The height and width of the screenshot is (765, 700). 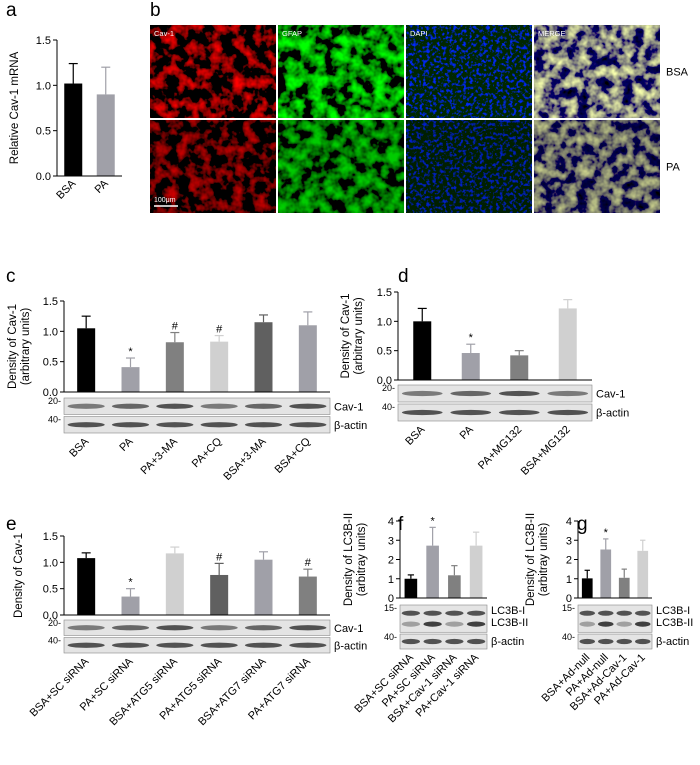 What do you see at coordinates (11, 276) in the screenshot?
I see `panel-label: c` at bounding box center [11, 276].